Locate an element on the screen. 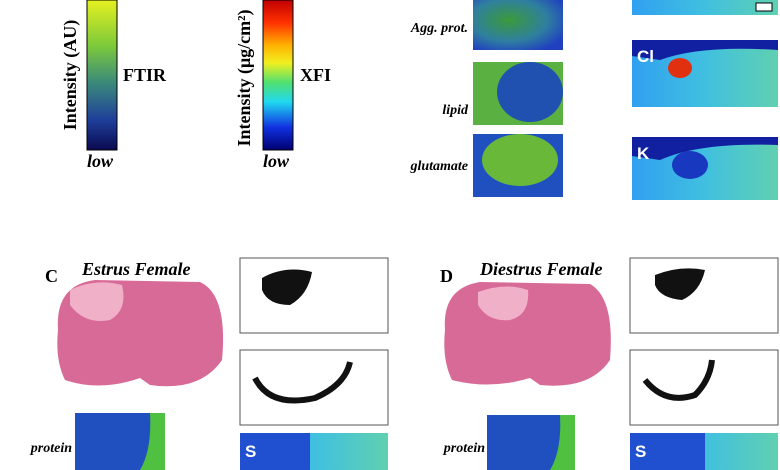 The height and width of the screenshot is (470, 780). element-label: Cl is located at coordinates (645, 56).